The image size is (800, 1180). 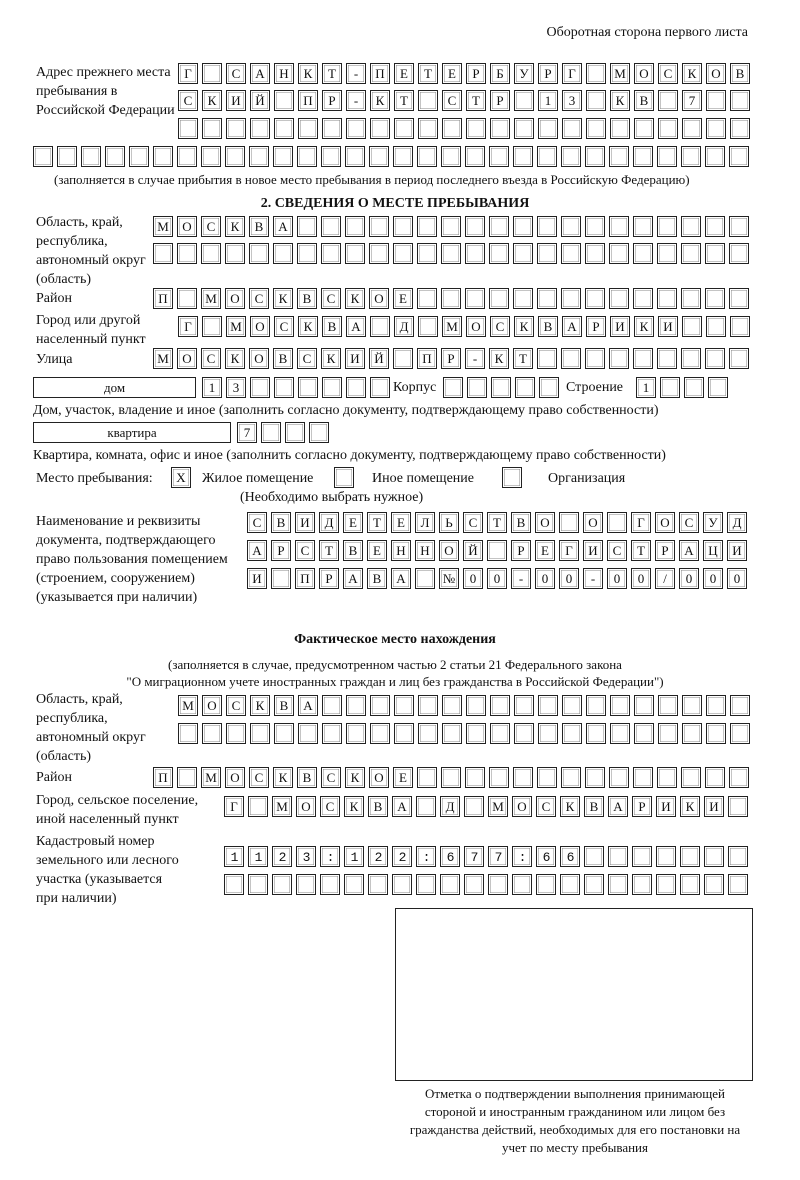 What do you see at coordinates (380, 73) in the screenshot?
I see `char-cell: П` at bounding box center [380, 73].